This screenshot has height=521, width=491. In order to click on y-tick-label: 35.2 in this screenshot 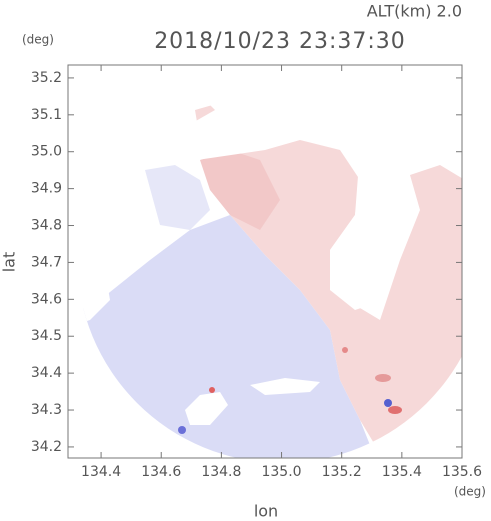, I will do `click(46, 78)`.